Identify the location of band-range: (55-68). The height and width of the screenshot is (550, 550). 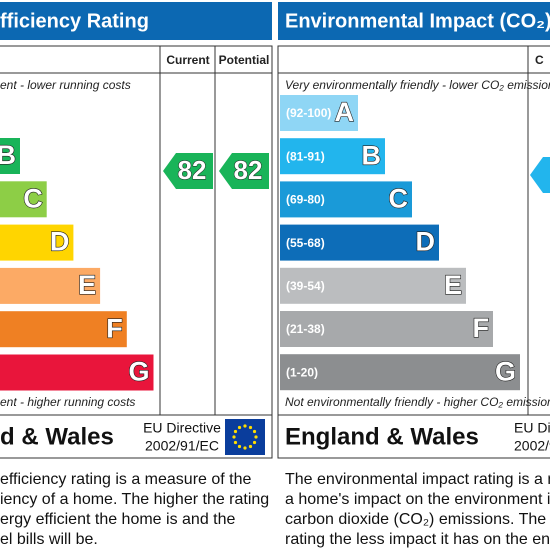
(305, 243).